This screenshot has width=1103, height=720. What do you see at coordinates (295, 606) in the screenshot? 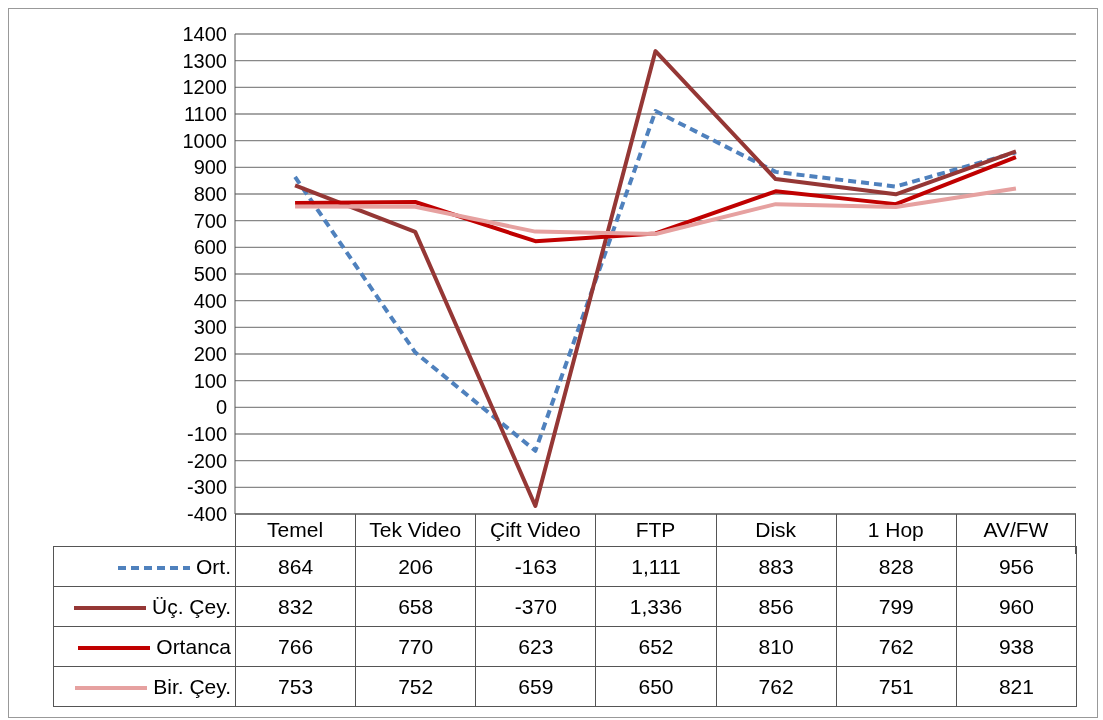
I see `data-label: 832` at bounding box center [295, 606].